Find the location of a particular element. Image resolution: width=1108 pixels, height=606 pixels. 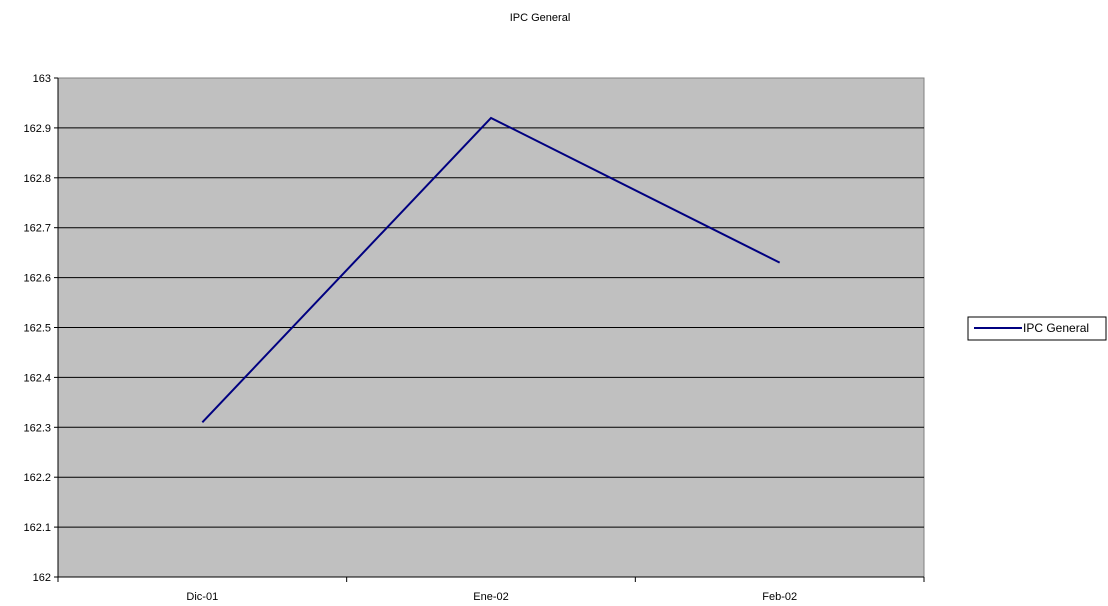

y-tick-label: 162.1 is located at coordinates (37, 528).